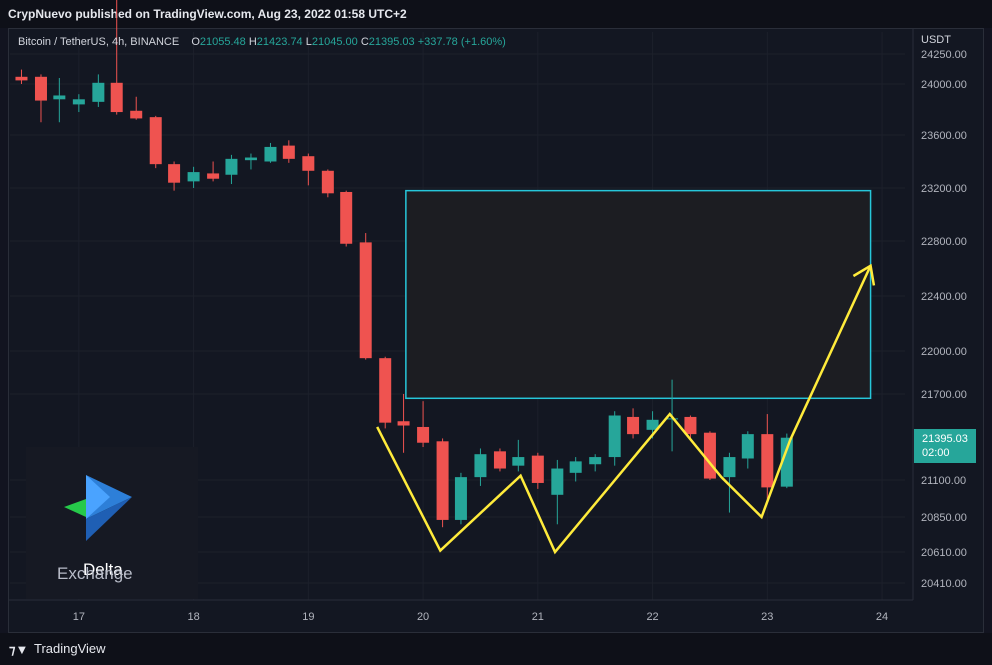 This screenshot has width=992, height=665. I want to click on low-value: 21045.00, so click(334, 42).